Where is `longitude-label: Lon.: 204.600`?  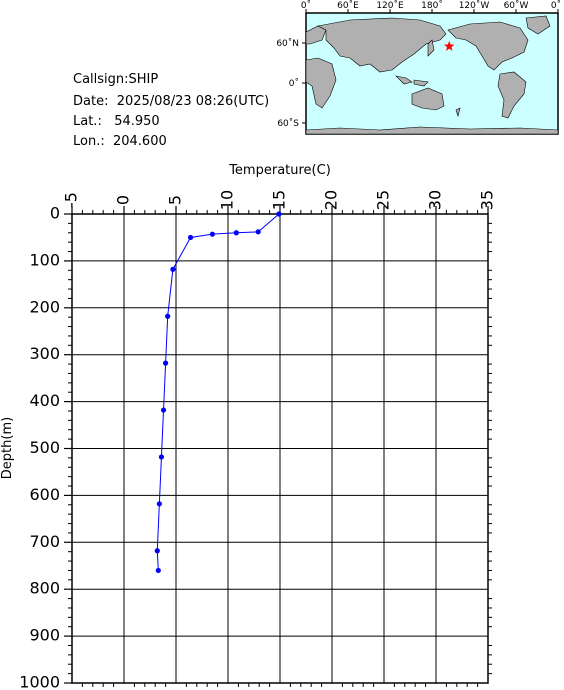 longitude-label: Lon.: 204.600 is located at coordinates (120, 141).